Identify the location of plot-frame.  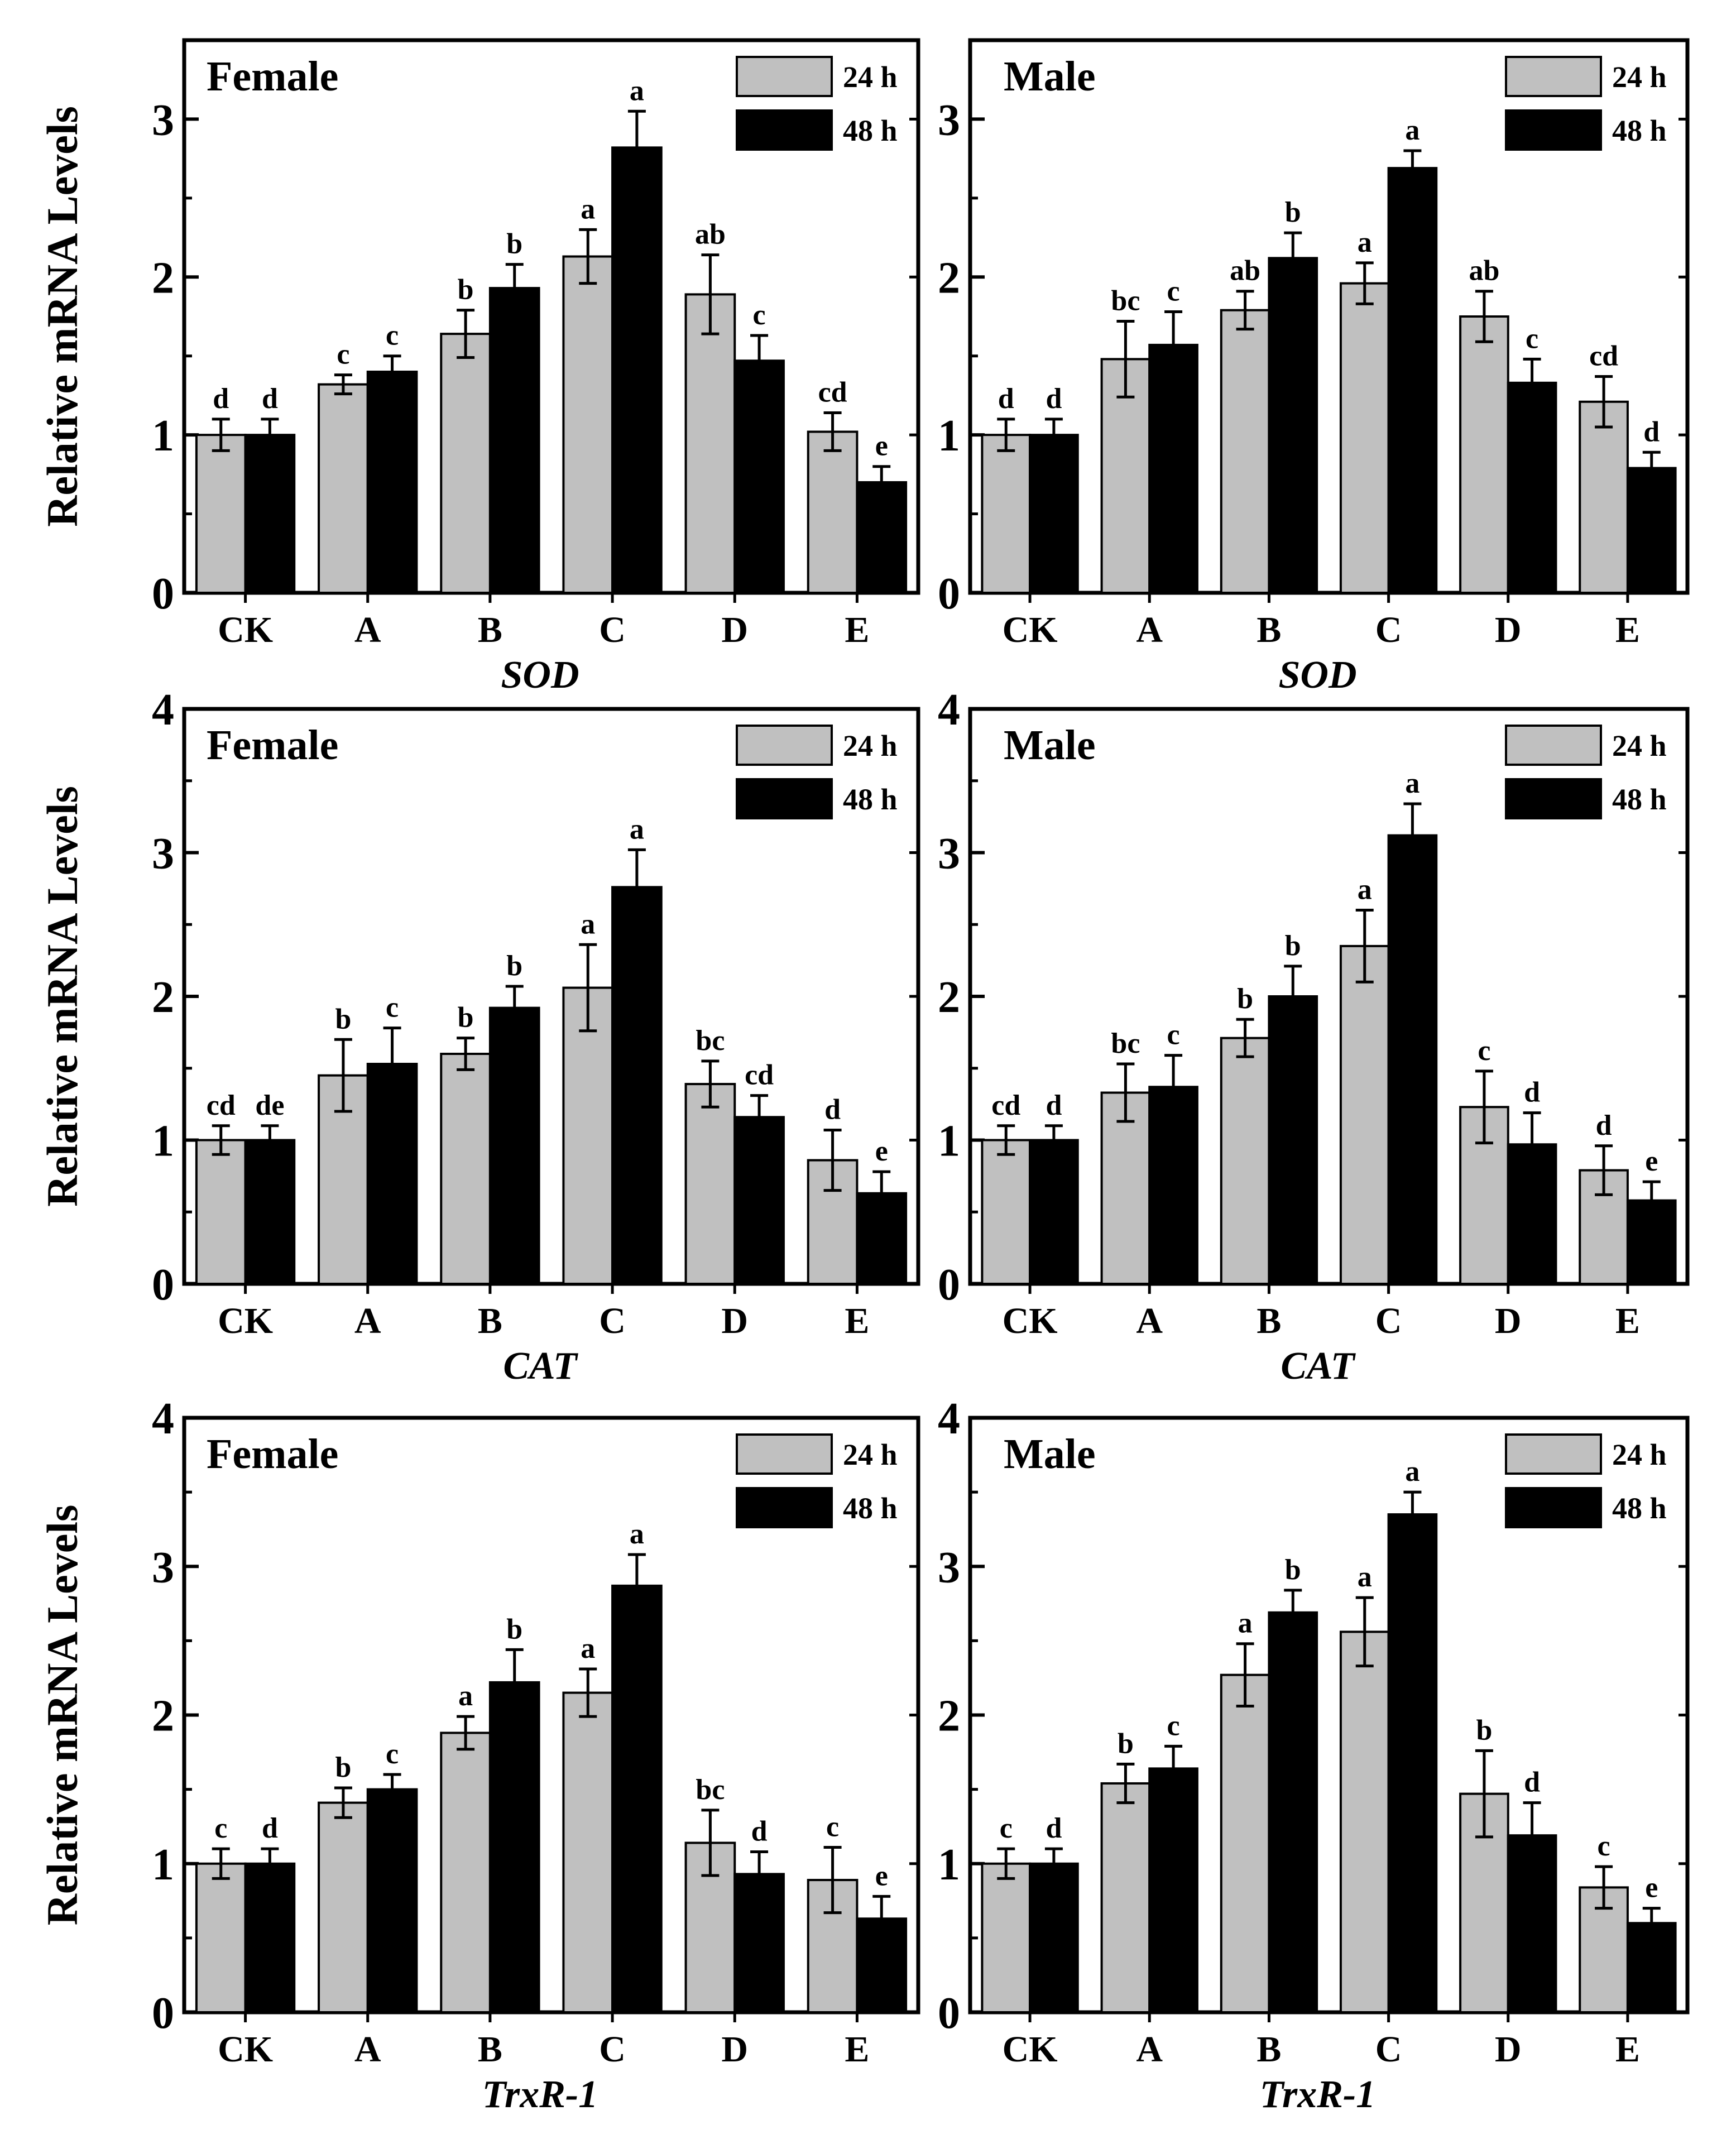
(551, 316).